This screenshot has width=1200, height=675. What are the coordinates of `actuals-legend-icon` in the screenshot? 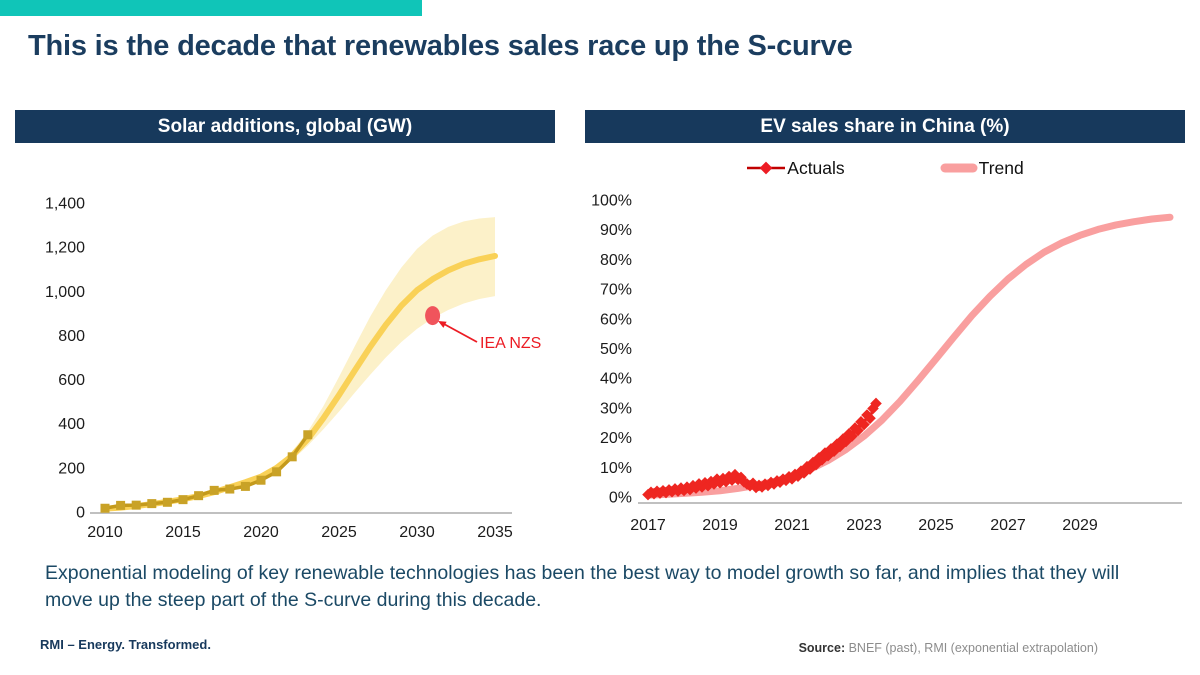 It's located at (766, 168).